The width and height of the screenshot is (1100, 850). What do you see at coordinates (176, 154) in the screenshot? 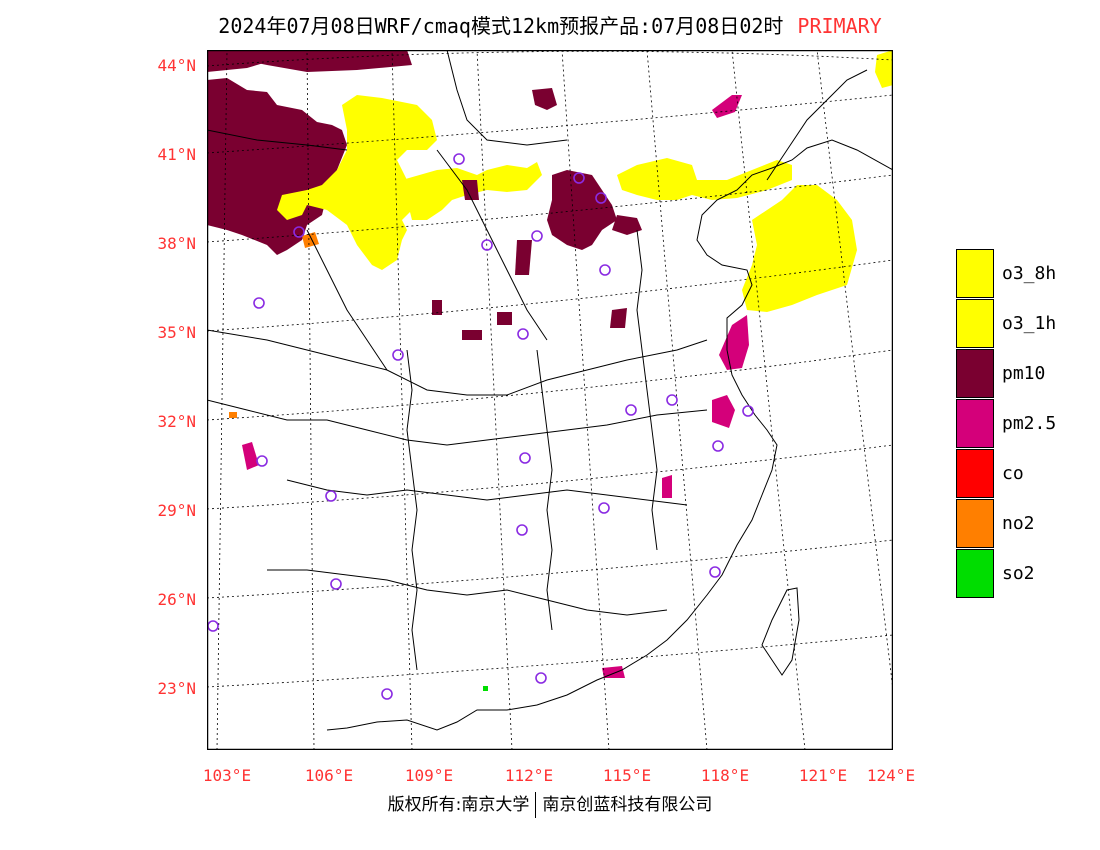
I see `lat-label: 41°N` at bounding box center [176, 154].